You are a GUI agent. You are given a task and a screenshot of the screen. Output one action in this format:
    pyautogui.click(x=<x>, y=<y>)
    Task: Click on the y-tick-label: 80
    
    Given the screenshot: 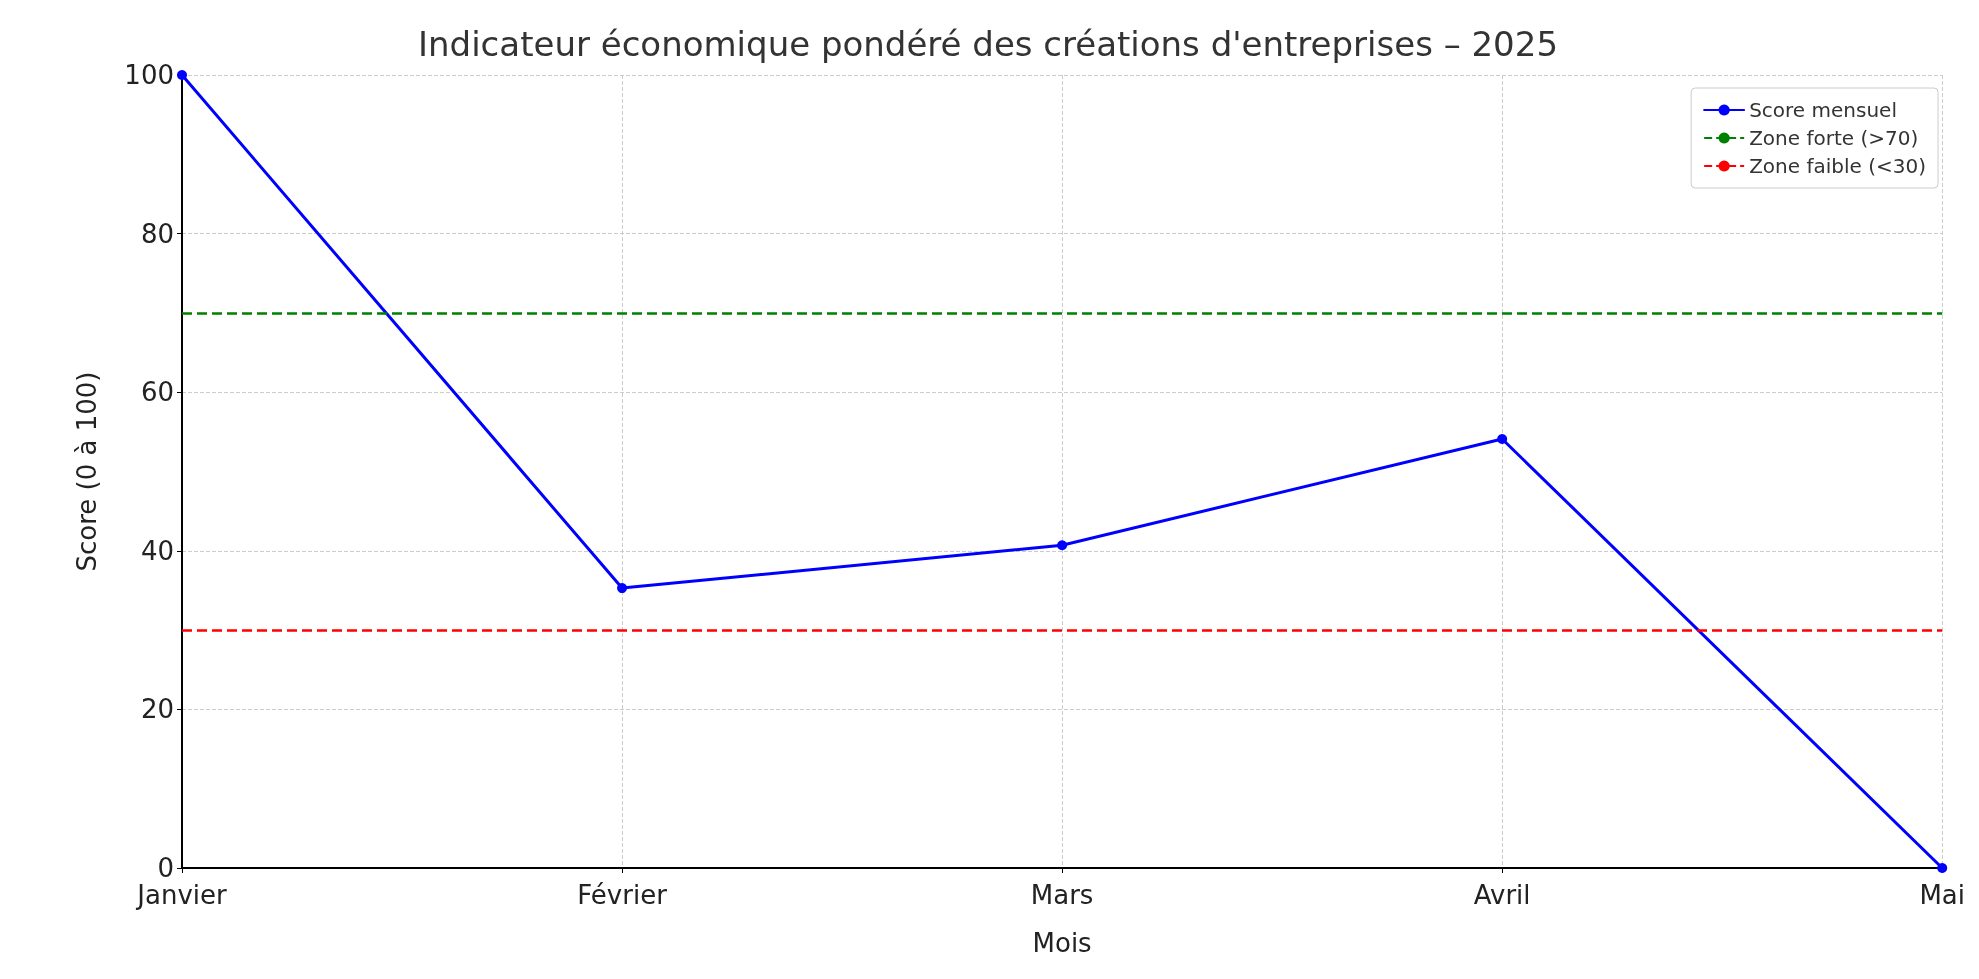 What is the action you would take?
    pyautogui.click(x=157, y=233)
    